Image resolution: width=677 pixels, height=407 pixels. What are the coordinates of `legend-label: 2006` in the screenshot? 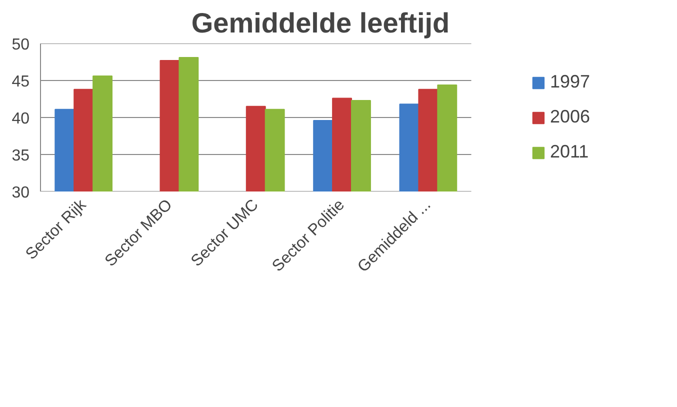 It's located at (570, 117).